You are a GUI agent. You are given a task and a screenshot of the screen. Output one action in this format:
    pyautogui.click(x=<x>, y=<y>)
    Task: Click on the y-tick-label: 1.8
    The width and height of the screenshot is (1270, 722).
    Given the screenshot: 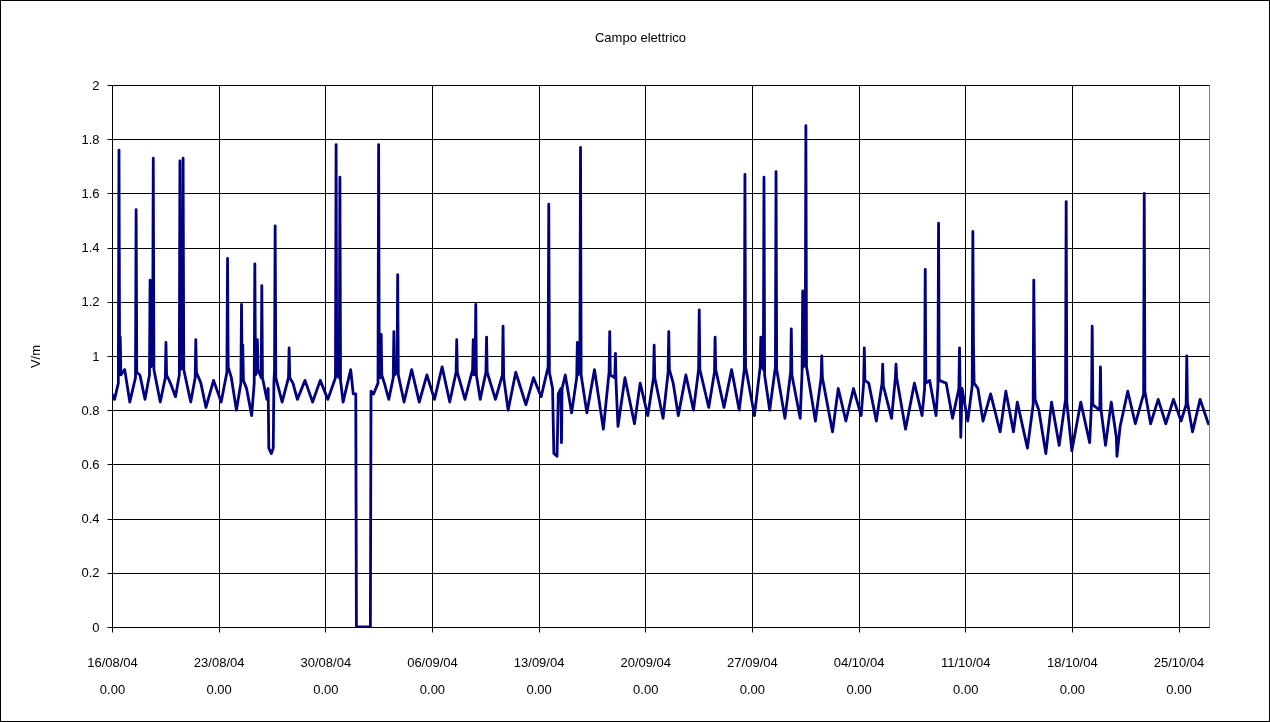 What is the action you would take?
    pyautogui.click(x=90, y=139)
    